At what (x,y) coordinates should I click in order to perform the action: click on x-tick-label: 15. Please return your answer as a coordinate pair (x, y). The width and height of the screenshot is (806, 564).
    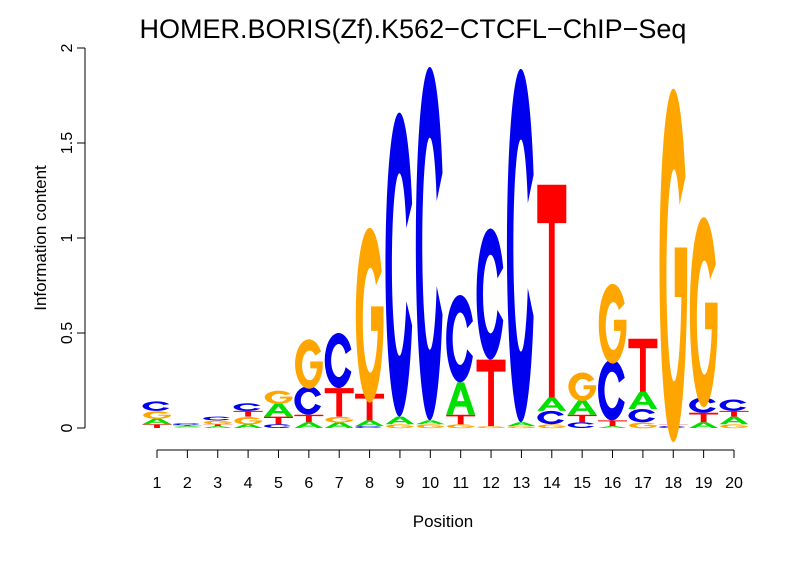
    Looking at the image, I should click on (582, 483).